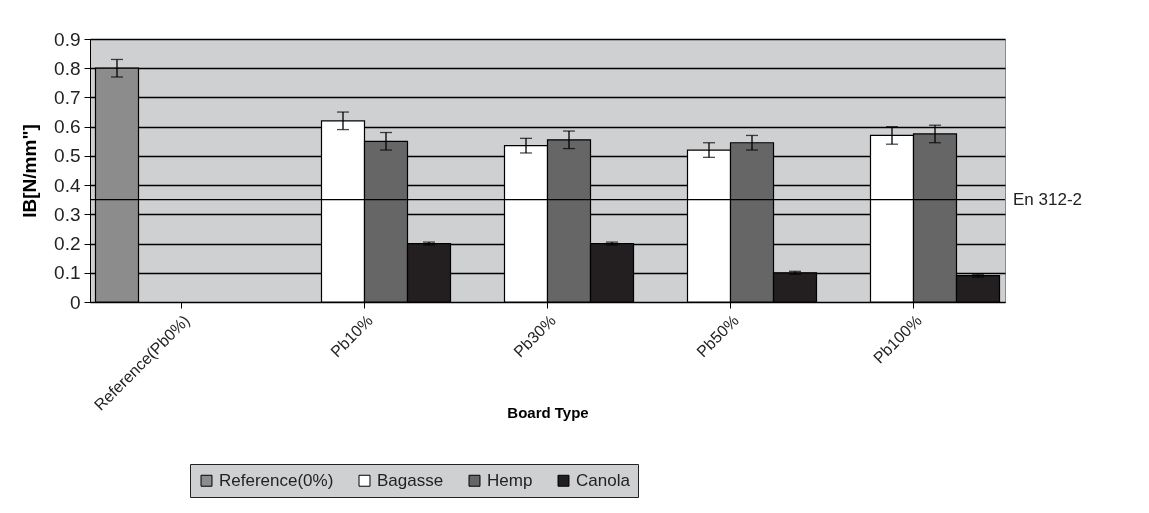 This screenshot has height=513, width=1149. Describe the element at coordinates (1047, 199) in the screenshot. I see `ref-line-label: En 312-2` at that location.